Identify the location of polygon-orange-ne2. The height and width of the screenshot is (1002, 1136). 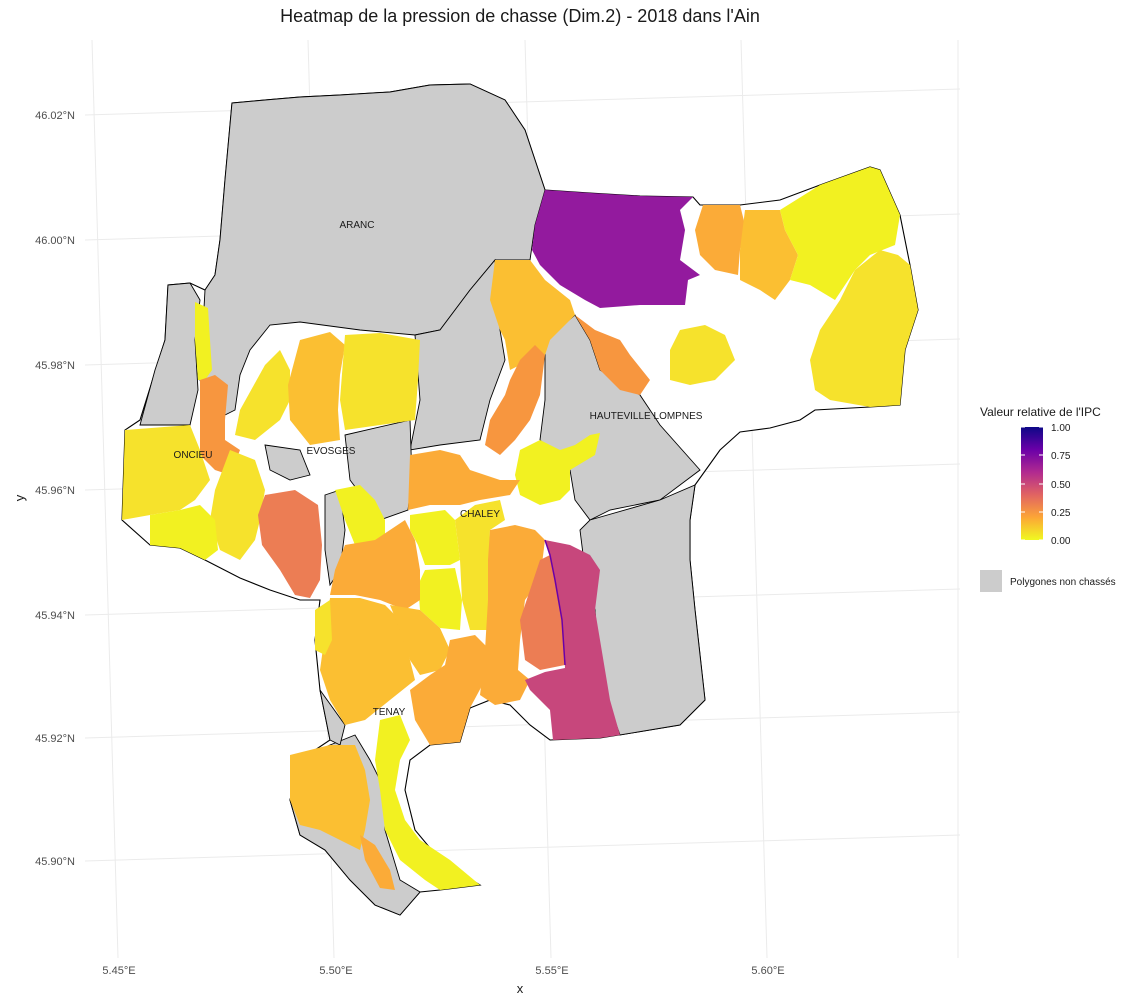
(769, 255).